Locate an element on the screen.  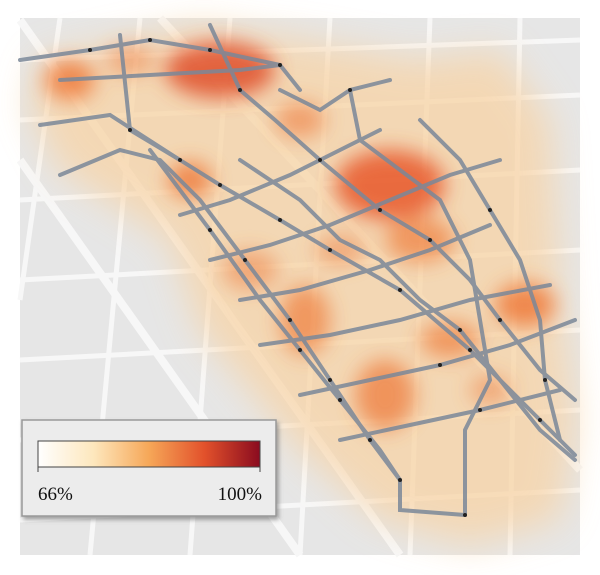
legend-box is located at coordinates (149, 468).